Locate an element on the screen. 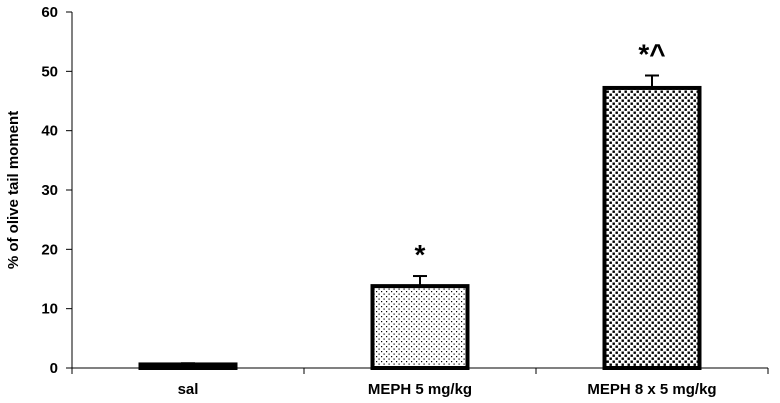 The height and width of the screenshot is (403, 780). x-tick-label: MEPH 5 mg/kg is located at coordinates (420, 389).